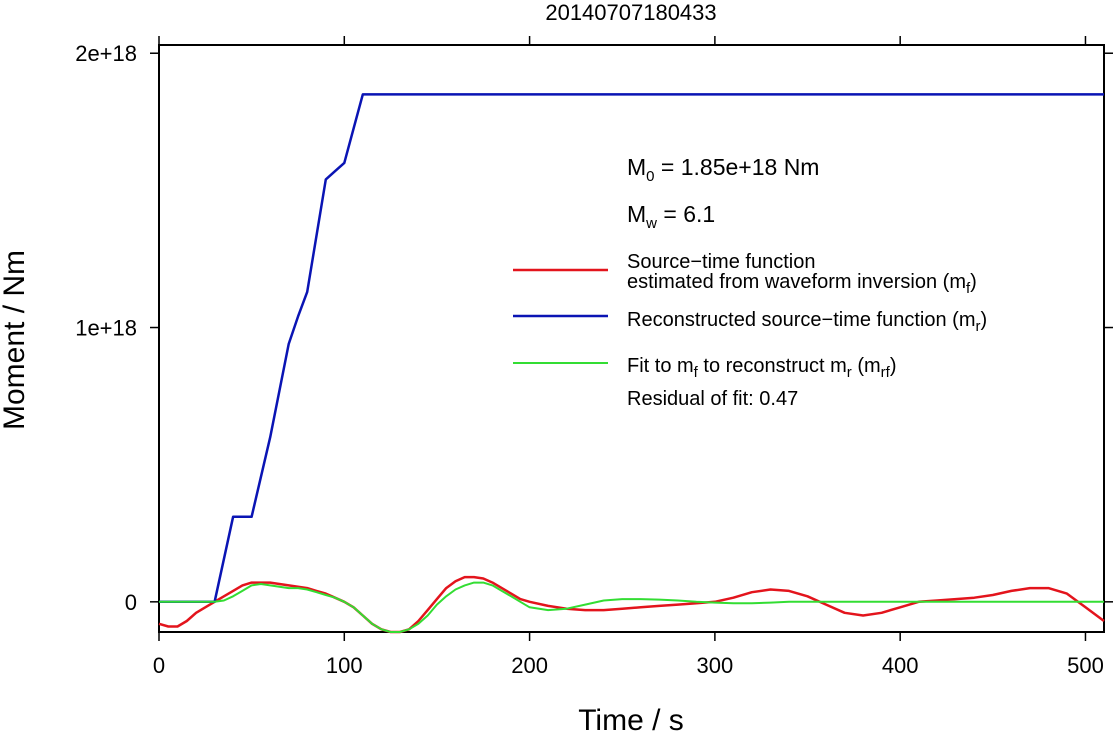  I want to click on chart-title: 20140707180433, so click(630, 12).